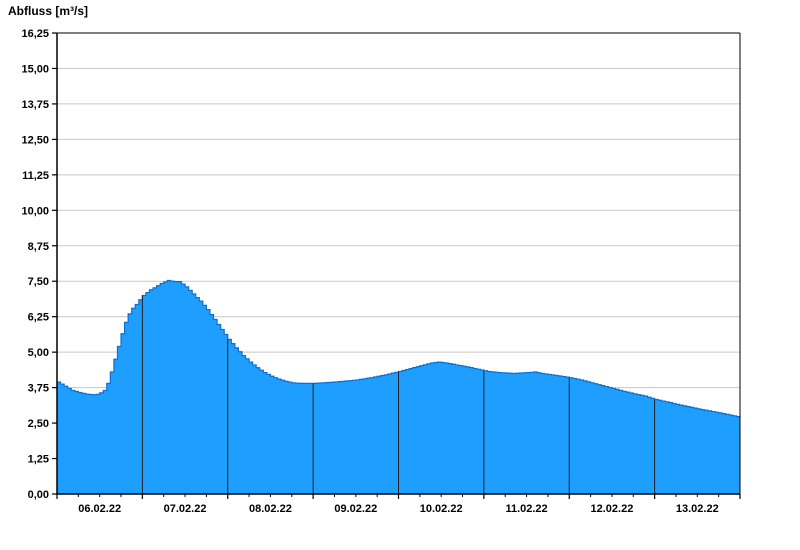 Image resolution: width=800 pixels, height=550 pixels. Describe the element at coordinates (38, 247) in the screenshot. I see `y-tick-label: 8,75` at that location.